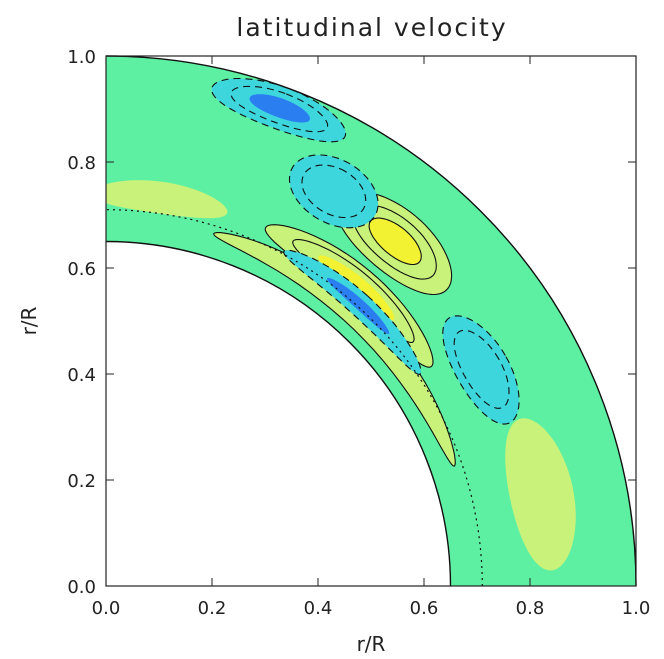  What do you see at coordinates (81, 375) in the screenshot?
I see `y-tick-label: 0.4` at bounding box center [81, 375].